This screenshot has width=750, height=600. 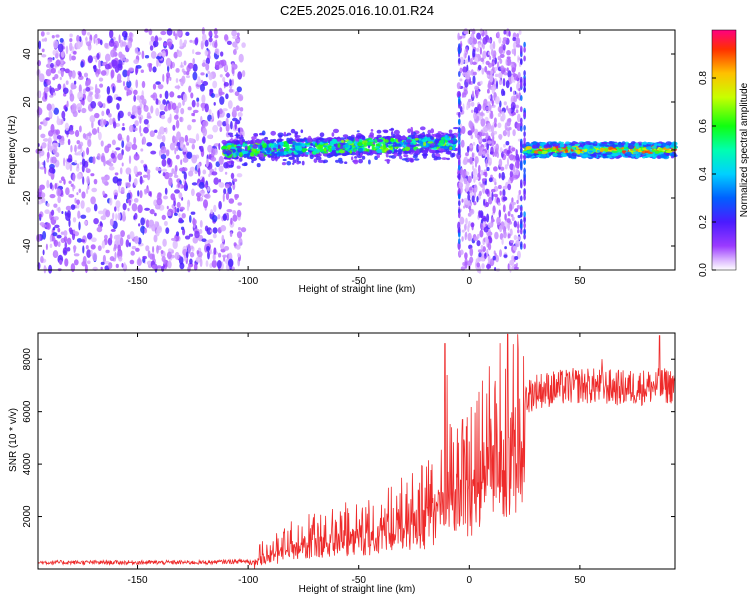 What do you see at coordinates (703, 78) in the screenshot?
I see `colorbar-tick-label: 0.8` at bounding box center [703, 78].